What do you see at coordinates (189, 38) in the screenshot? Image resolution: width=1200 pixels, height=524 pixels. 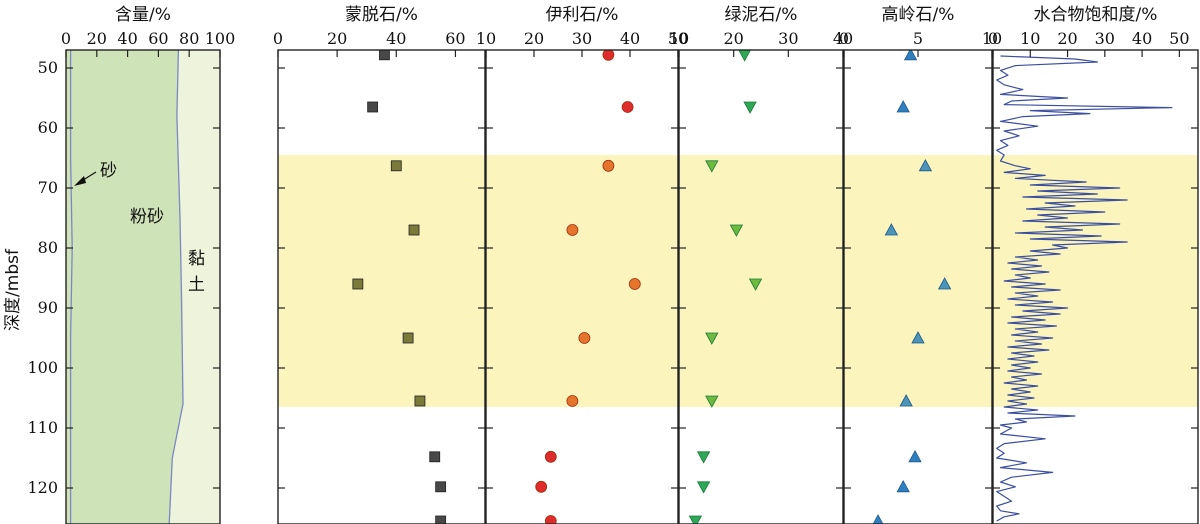 I see `x-tick-label: 80` at bounding box center [189, 38].